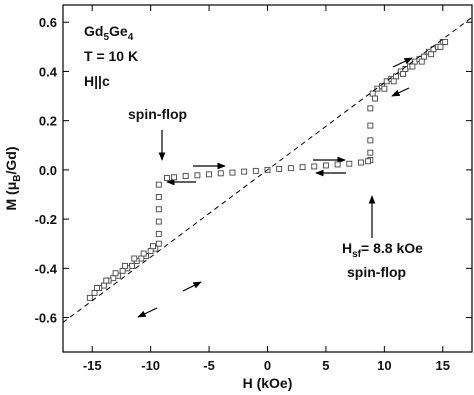  What do you see at coordinates (92, 365) in the screenshot?
I see `x-tick-label: -15` at bounding box center [92, 365].